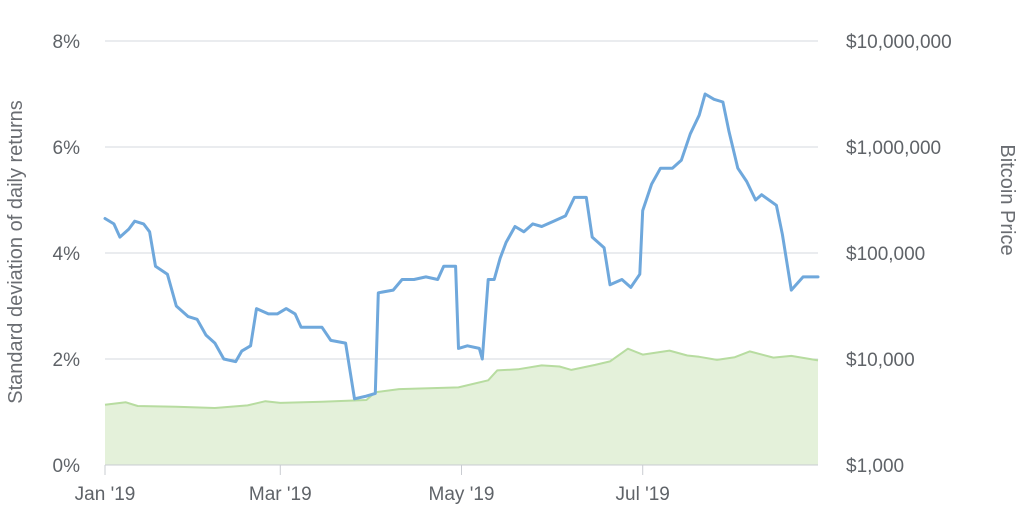 Image resolution: width=1024 pixels, height=519 pixels. What do you see at coordinates (893, 148) in the screenshot?
I see `y2-tick-label: $1,000,000` at bounding box center [893, 148].